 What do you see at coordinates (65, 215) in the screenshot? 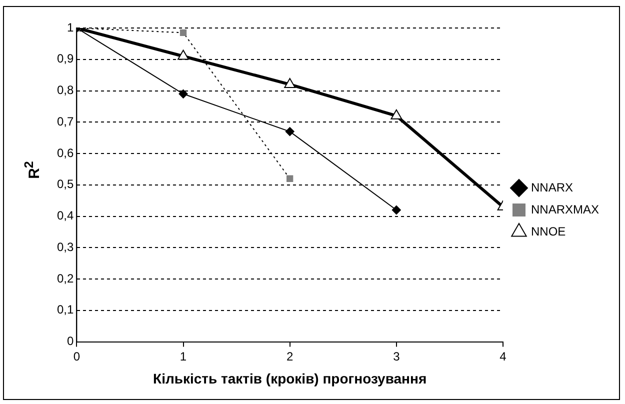
I see `y-tick-label: 0,4` at bounding box center [65, 215].